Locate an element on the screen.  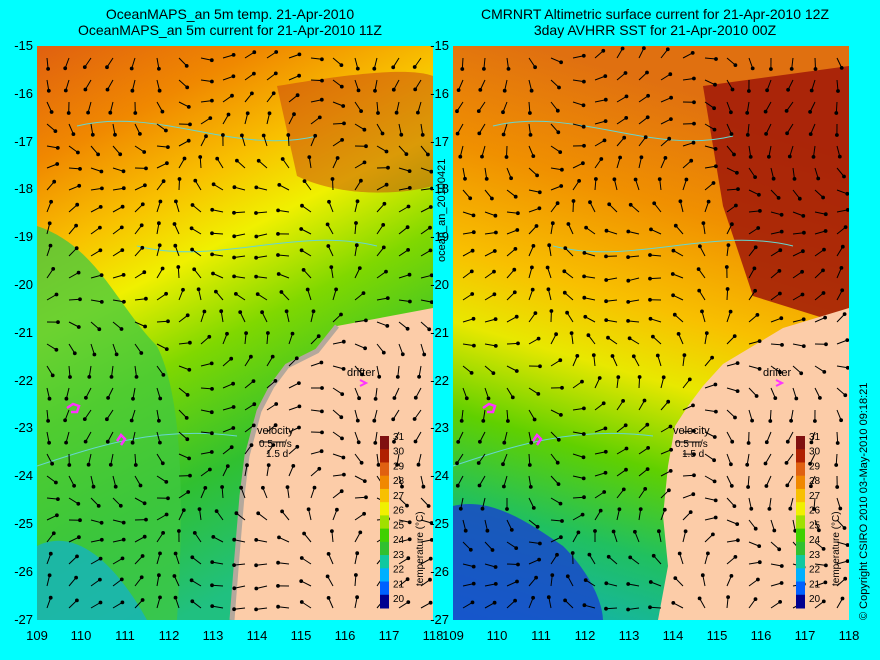
colorbar-tick-label: 24 is located at coordinates (815, 540).